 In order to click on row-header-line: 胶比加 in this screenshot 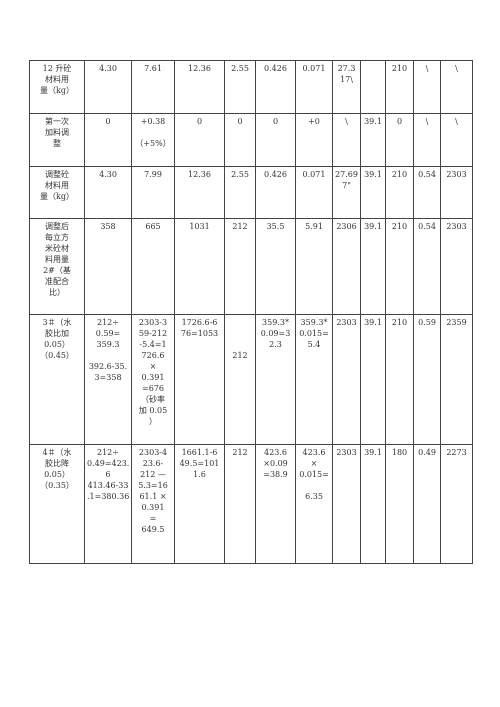, I will do `click(57, 333)`.